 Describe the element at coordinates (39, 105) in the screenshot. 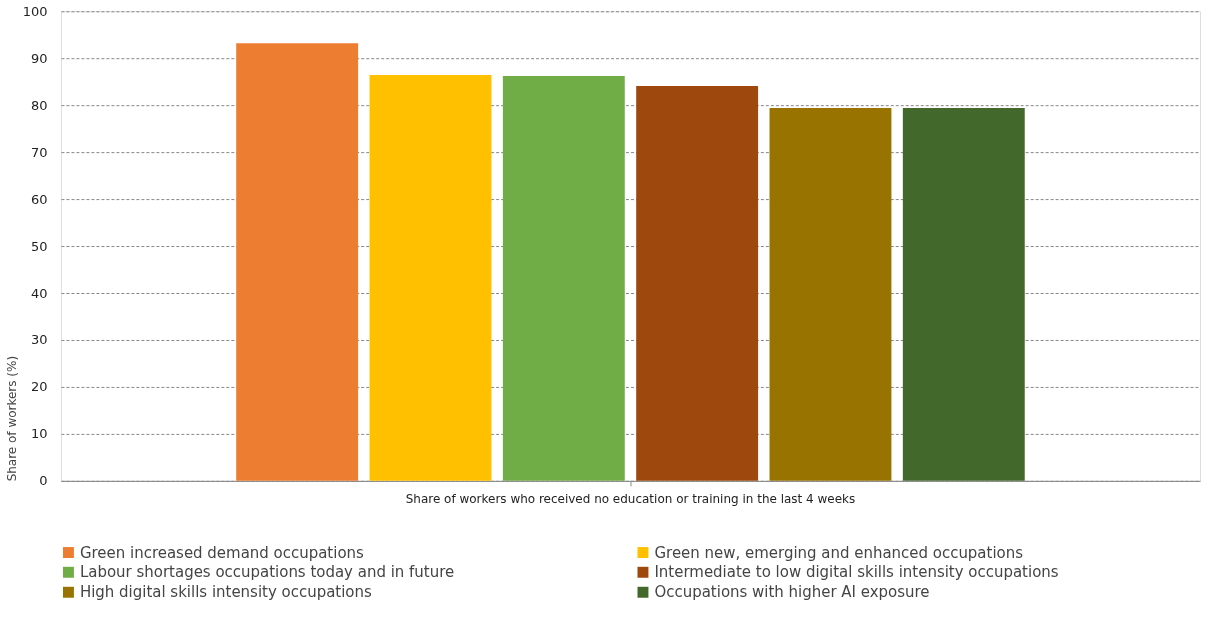

I see `y-tick-label: 80` at that location.